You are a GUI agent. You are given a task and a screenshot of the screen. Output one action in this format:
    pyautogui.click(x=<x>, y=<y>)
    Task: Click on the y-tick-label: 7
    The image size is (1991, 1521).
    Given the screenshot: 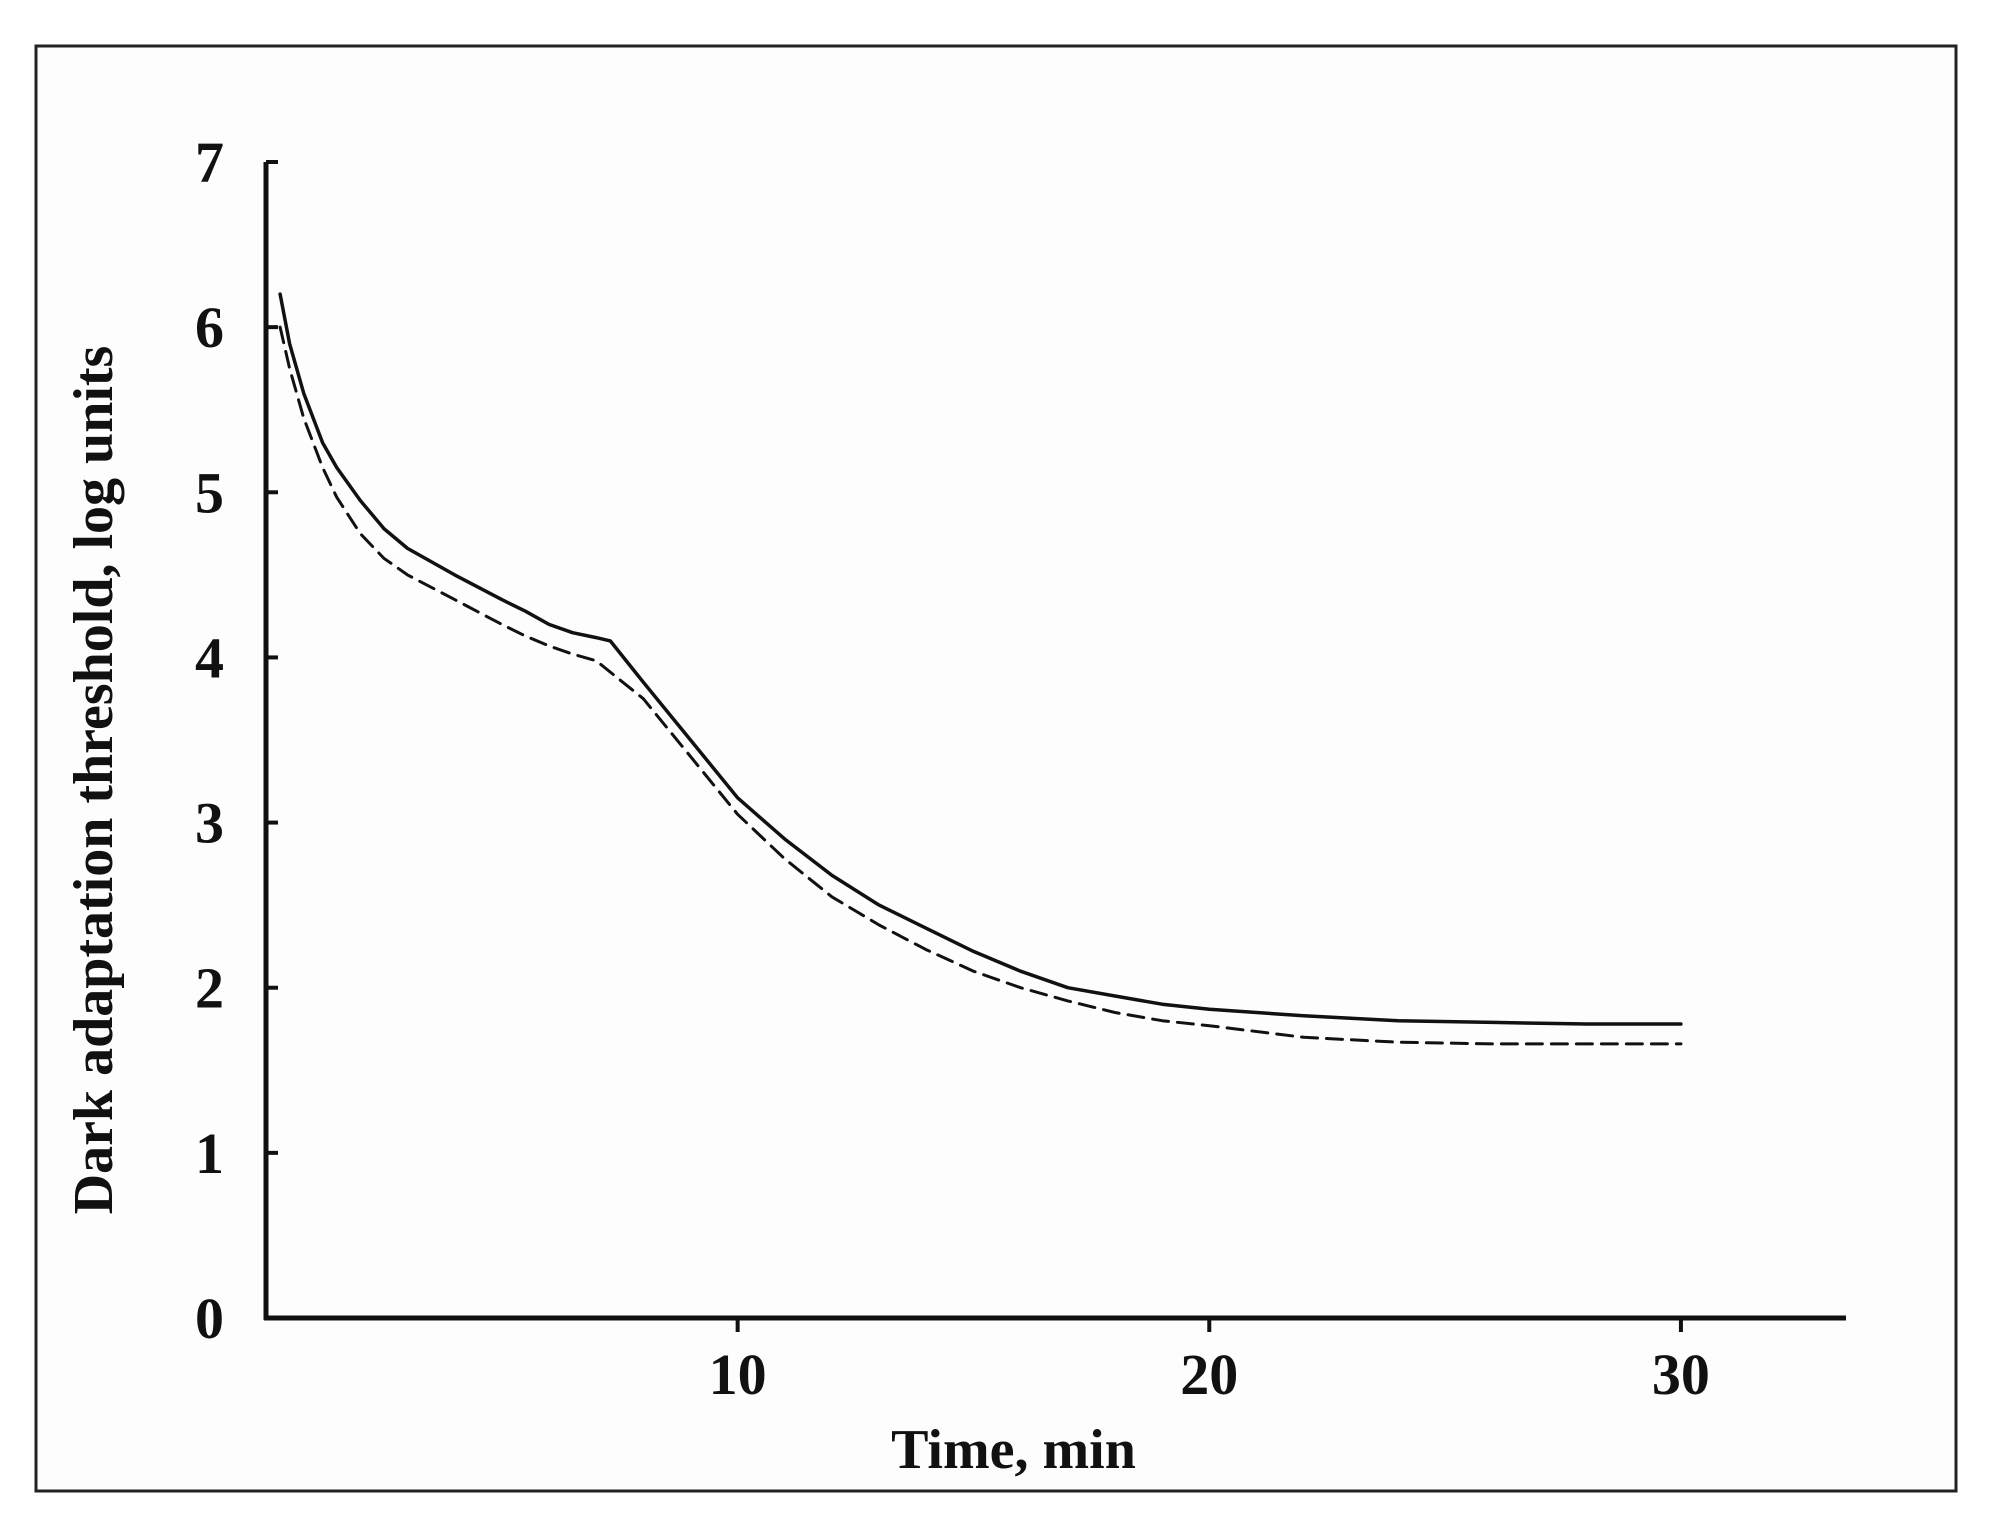 What is the action you would take?
    pyautogui.click(x=209, y=162)
    